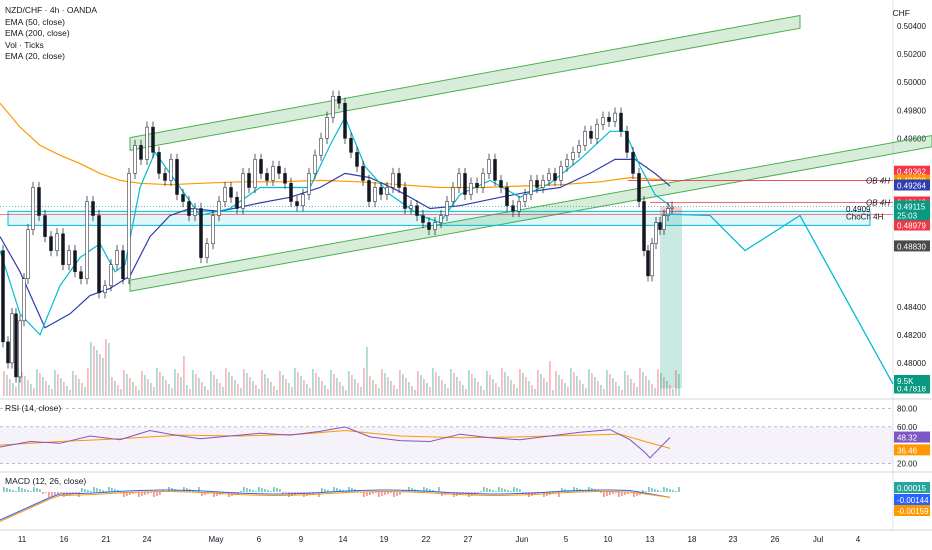 The image size is (932, 550). I want to click on rsi-ma-tag-bg, so click(912, 450).